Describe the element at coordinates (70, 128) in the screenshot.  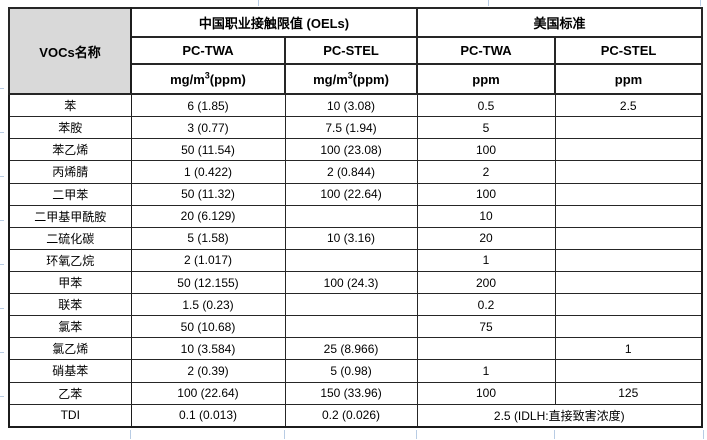
I see `voc-name-cell: 苯胺` at that location.